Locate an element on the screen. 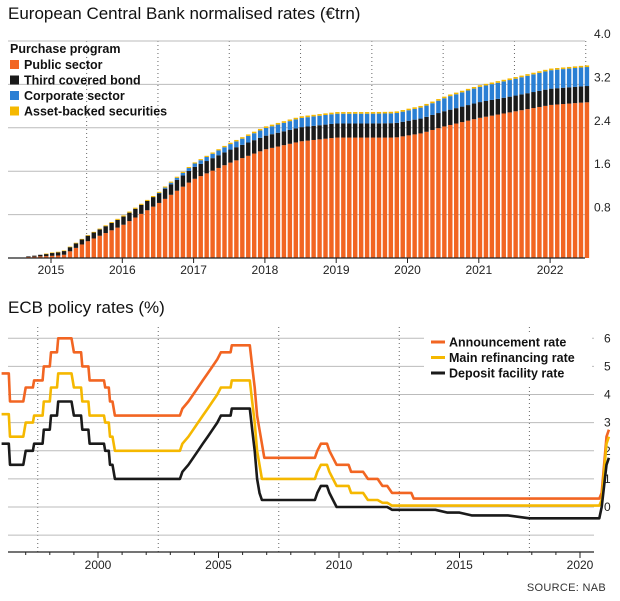 This screenshot has width=620, height=601. x-tick-label: 2005 is located at coordinates (218, 565).